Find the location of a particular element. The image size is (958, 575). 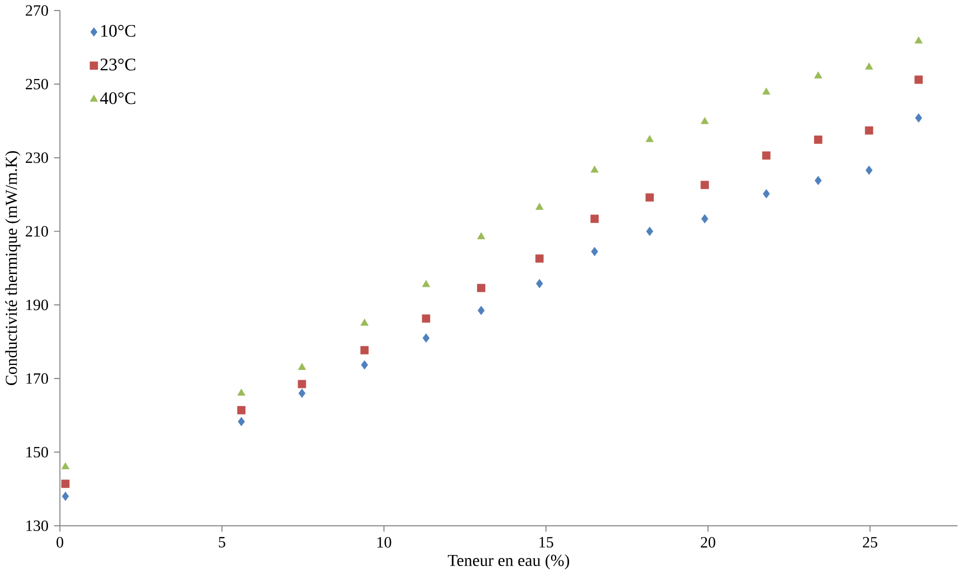

legend-label: 23°C is located at coordinates (118, 64).